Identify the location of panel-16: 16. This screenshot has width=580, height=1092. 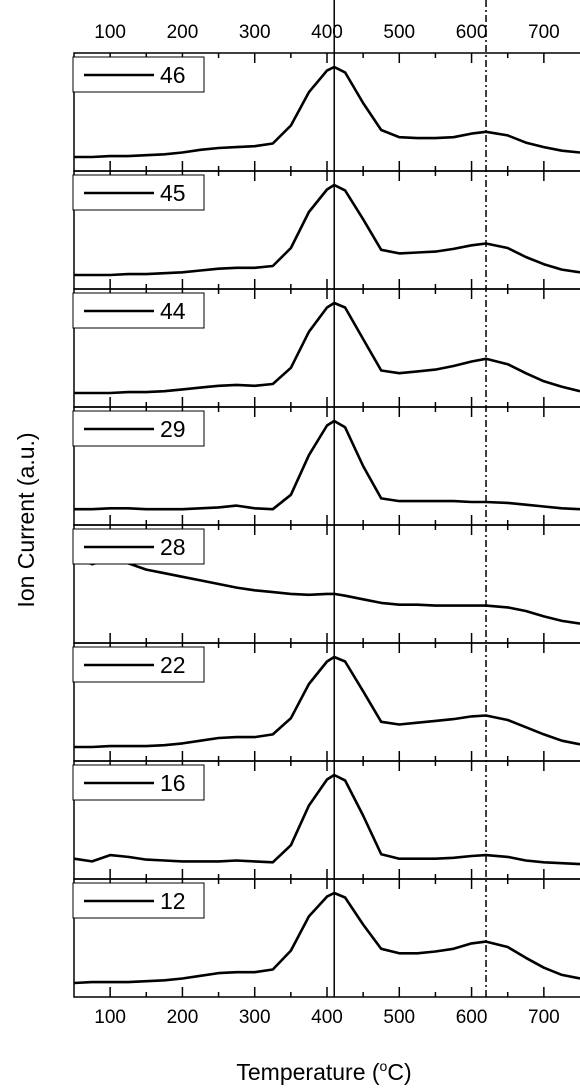
(326, 820).